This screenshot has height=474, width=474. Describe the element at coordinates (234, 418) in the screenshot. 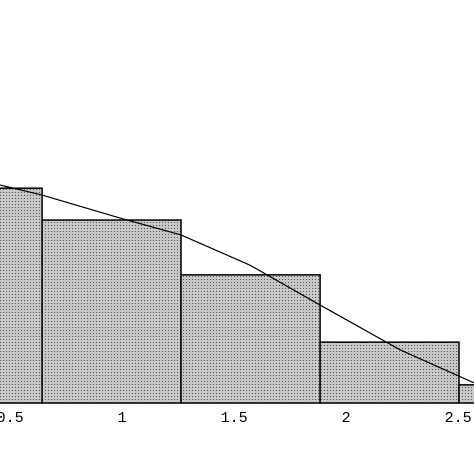

I see `x-tick-label: 1.5` at that location.